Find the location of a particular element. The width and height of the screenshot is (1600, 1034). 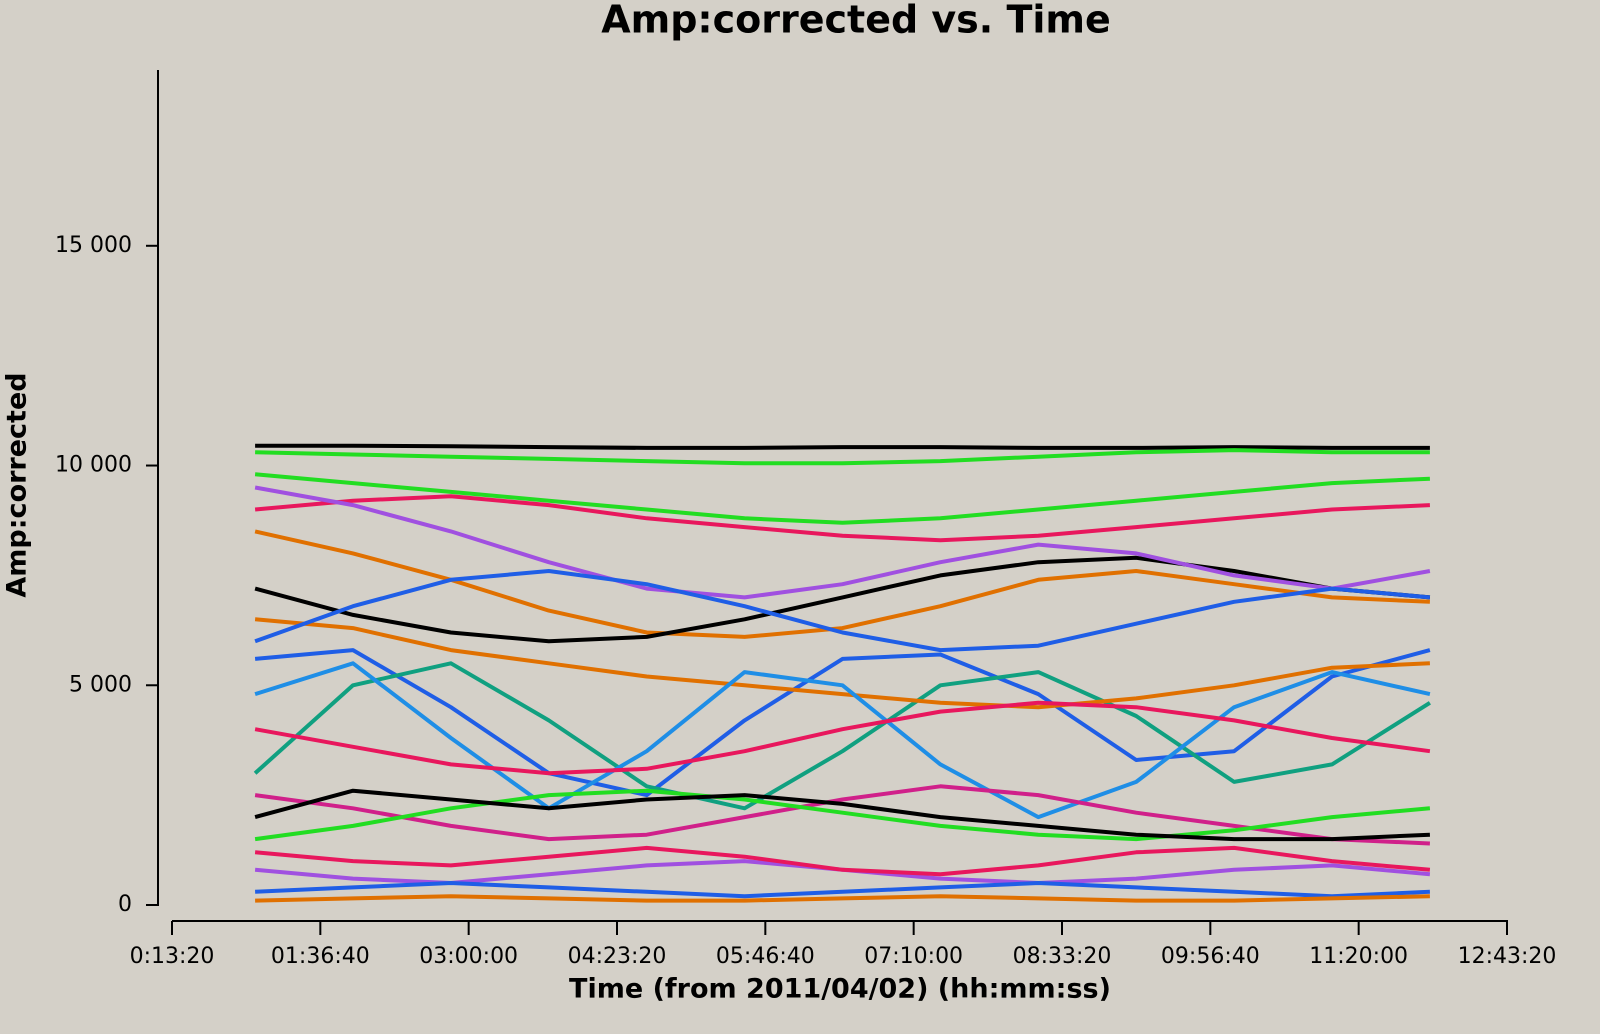

x-tick-label: 07:10:00 is located at coordinates (913, 956).